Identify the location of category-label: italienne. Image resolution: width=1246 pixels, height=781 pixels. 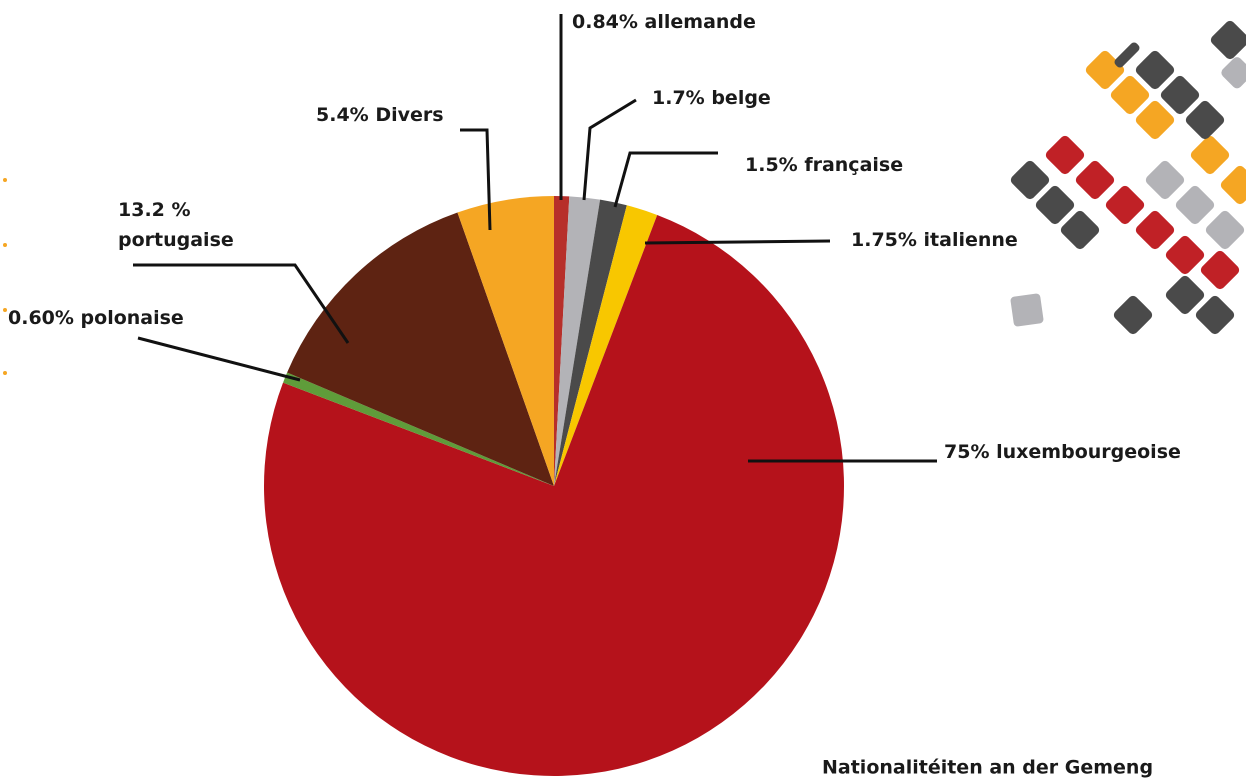
(971, 240).